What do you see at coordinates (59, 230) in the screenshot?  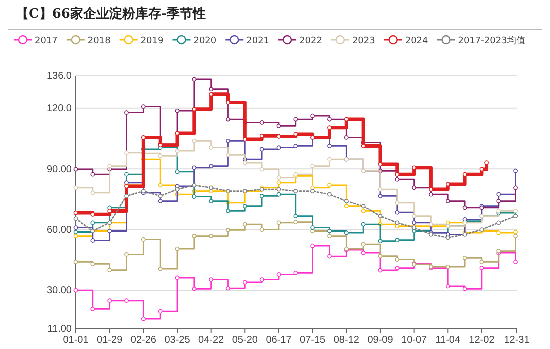 I see `y-tick-label: 60.00` at bounding box center [59, 230].